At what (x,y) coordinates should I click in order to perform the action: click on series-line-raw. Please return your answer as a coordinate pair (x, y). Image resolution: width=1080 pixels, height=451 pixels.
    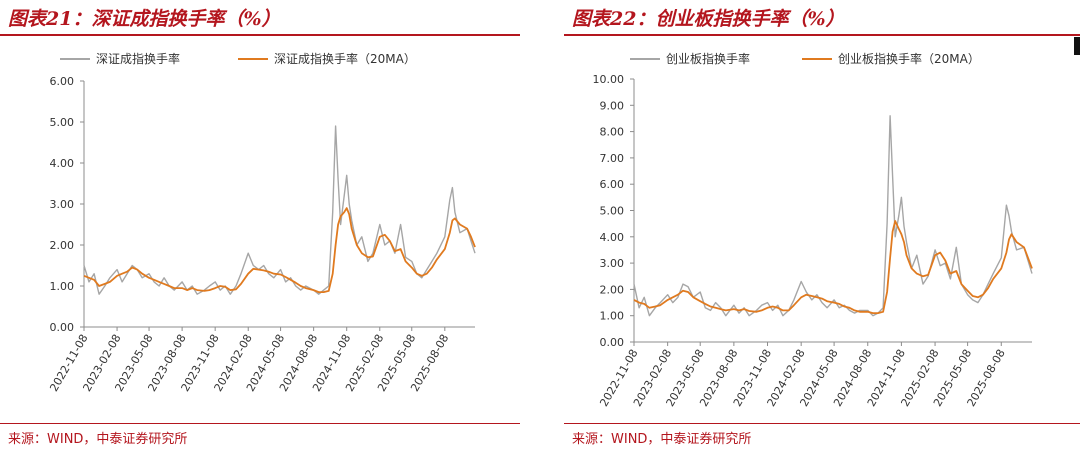
    Looking at the image, I should click on (279, 210).